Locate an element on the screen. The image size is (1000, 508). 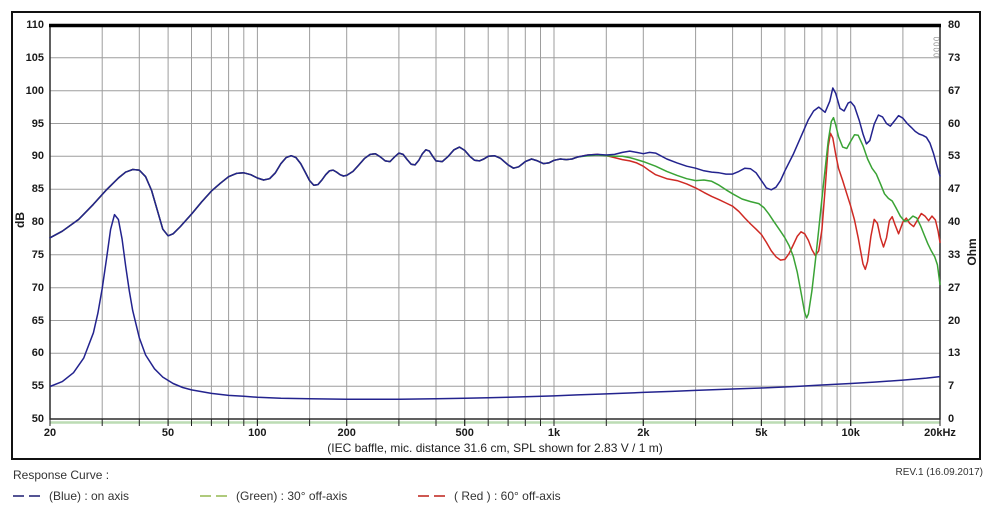
y-right-tick-20: 20 is located at coordinates (954, 320).